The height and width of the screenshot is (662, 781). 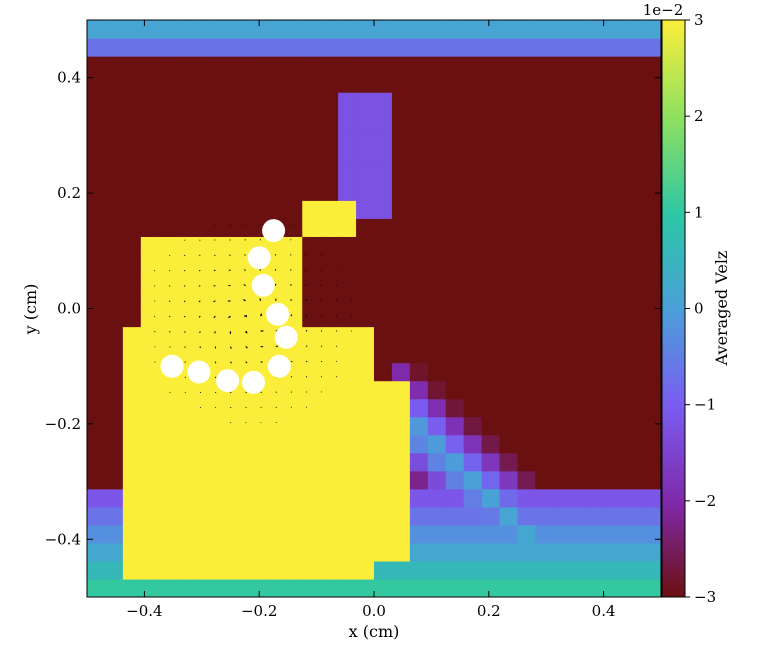 What do you see at coordinates (604, 611) in the screenshot?
I see `x-tick-label: 0.4` at bounding box center [604, 611].